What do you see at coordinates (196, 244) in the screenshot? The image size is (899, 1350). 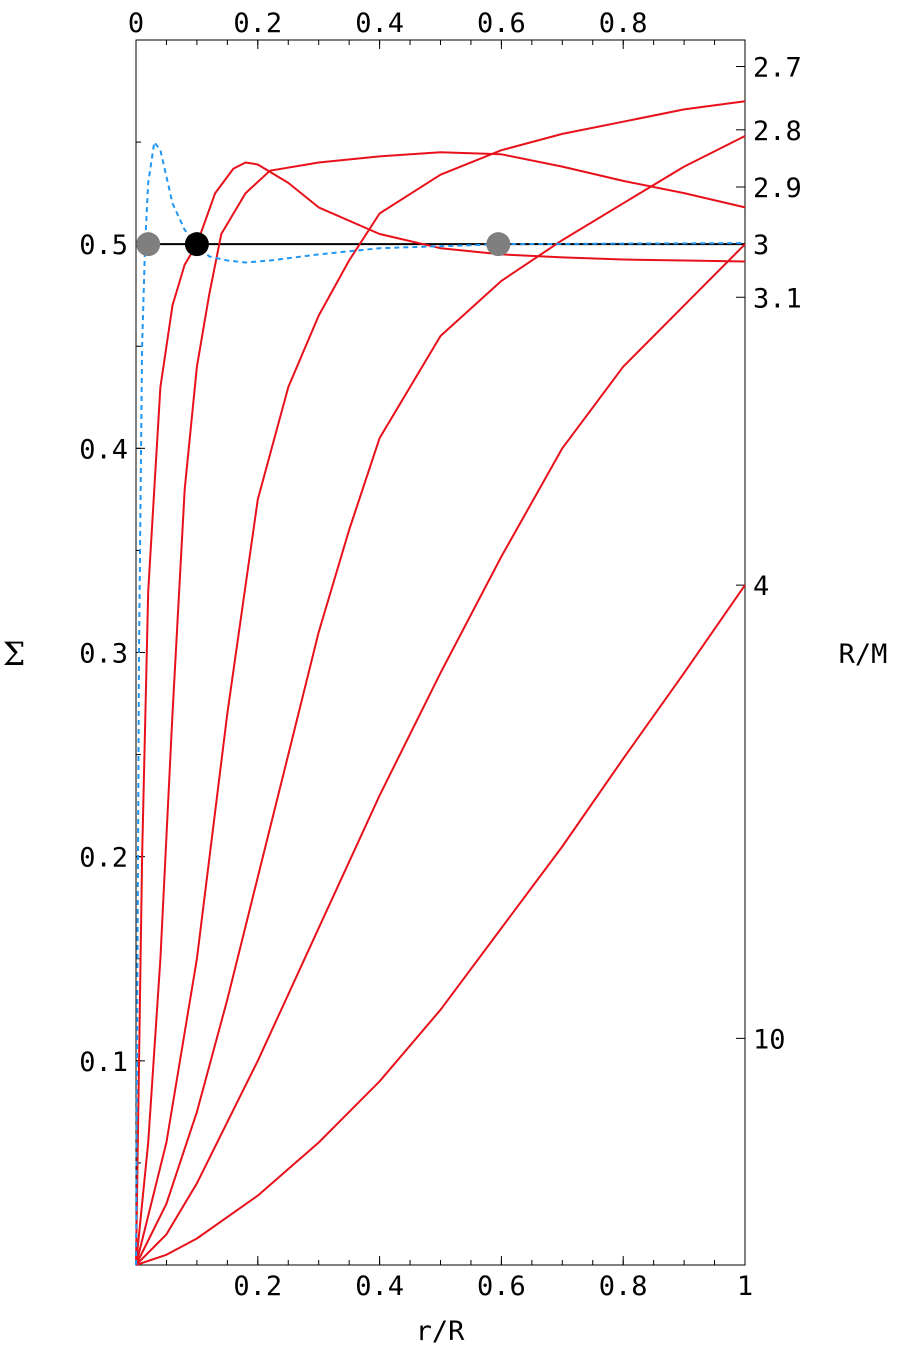 I see `black-point-marker` at bounding box center [196, 244].